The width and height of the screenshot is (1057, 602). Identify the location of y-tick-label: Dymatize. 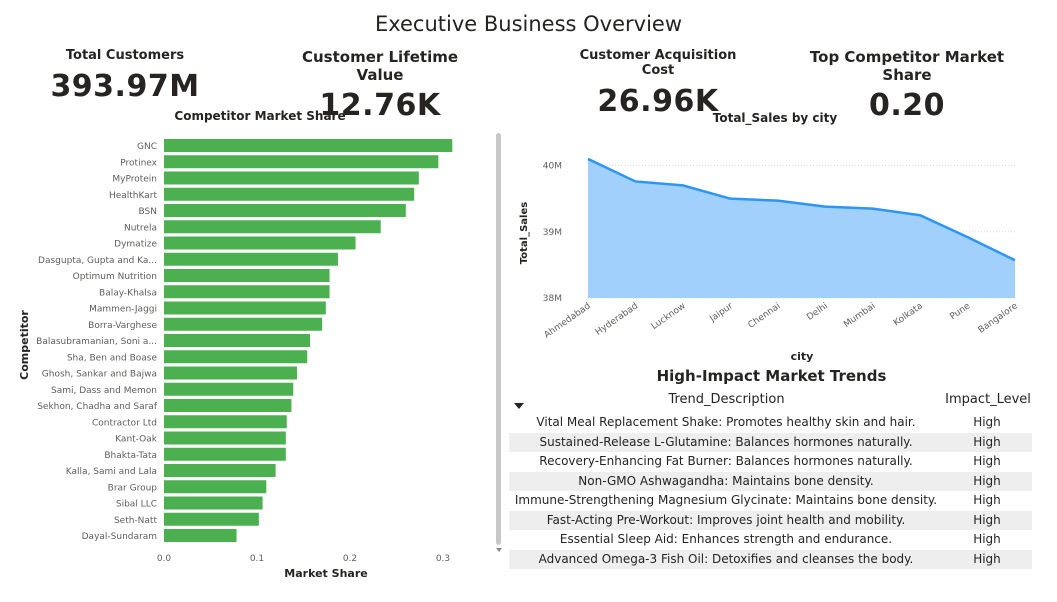
(135, 245).